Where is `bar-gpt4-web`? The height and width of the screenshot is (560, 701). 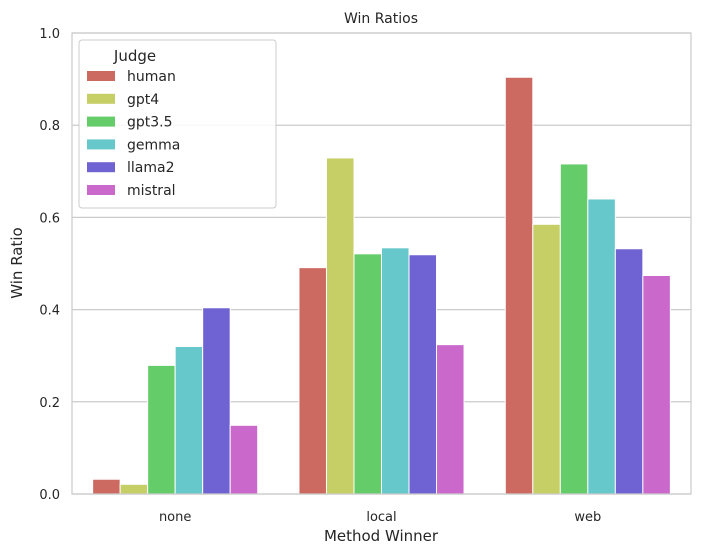 bar-gpt4-web is located at coordinates (546, 359).